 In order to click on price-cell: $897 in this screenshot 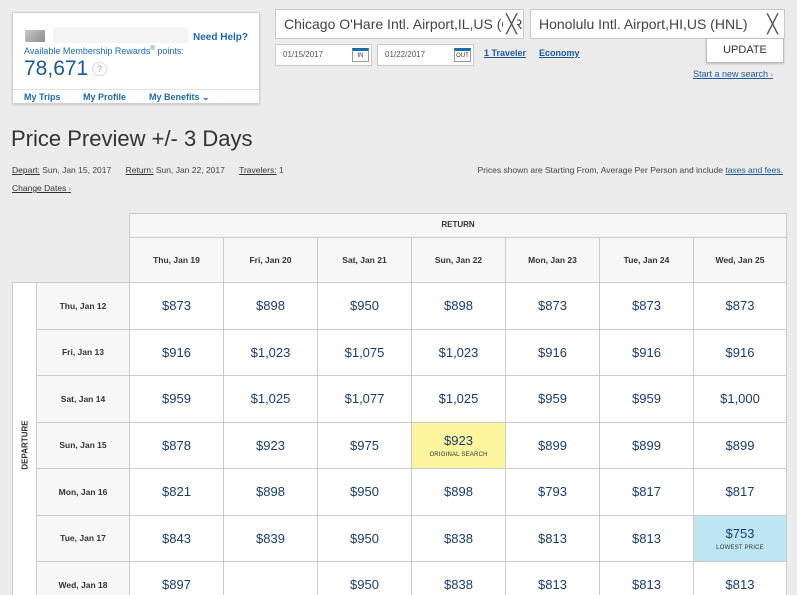, I will do `click(176, 578)`.